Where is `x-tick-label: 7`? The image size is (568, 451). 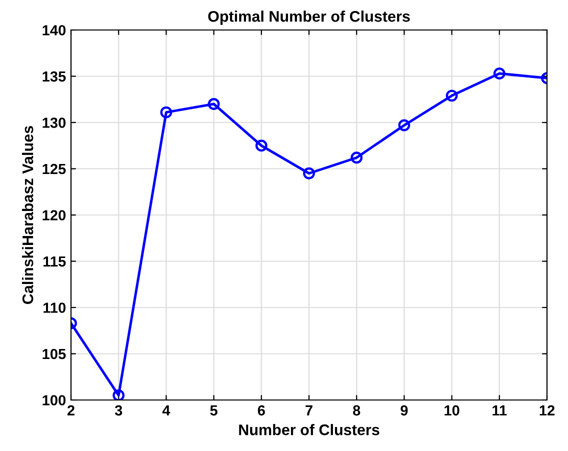 x-tick-label: 7 is located at coordinates (309, 410).